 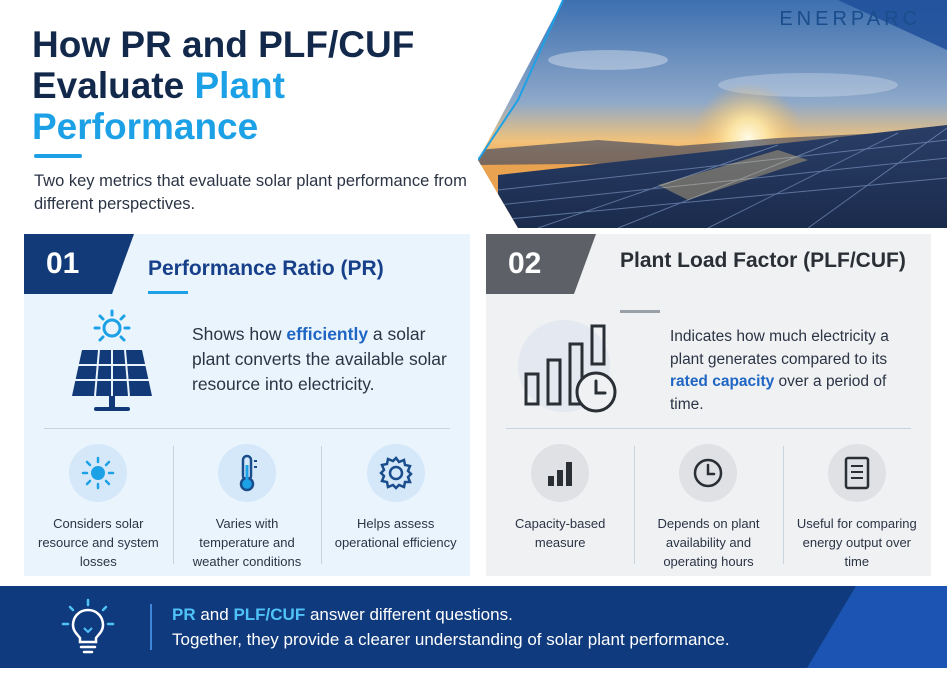 I want to click on clock-icon, so click(x=708, y=473).